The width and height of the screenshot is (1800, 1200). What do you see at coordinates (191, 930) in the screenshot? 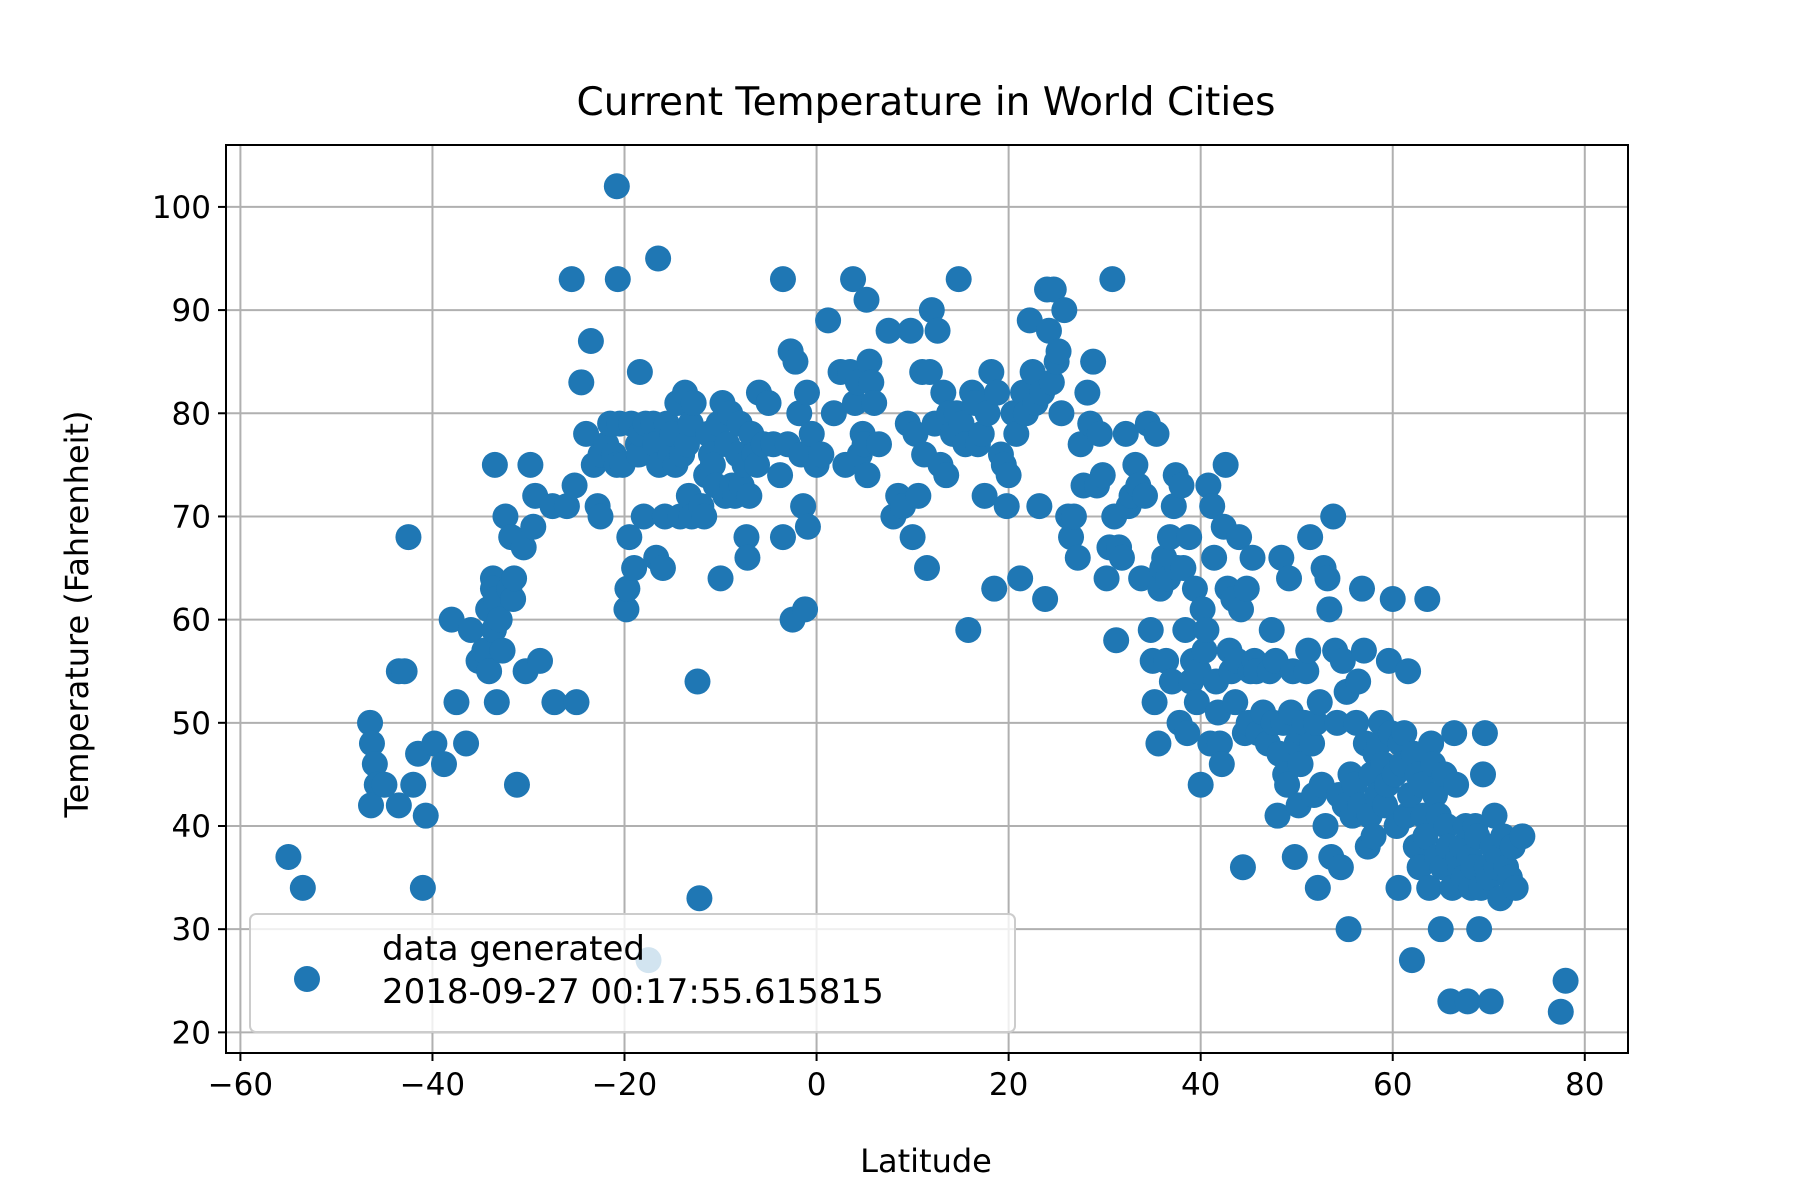
I see `y-tick-label: 30` at bounding box center [191, 930].